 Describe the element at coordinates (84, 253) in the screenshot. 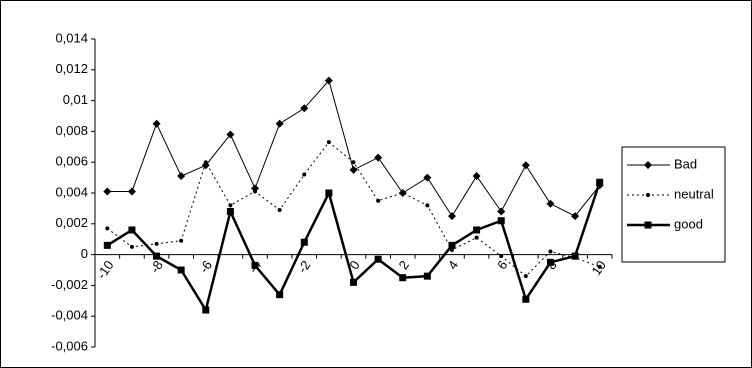

I see `y-tick-label: 0` at that location.